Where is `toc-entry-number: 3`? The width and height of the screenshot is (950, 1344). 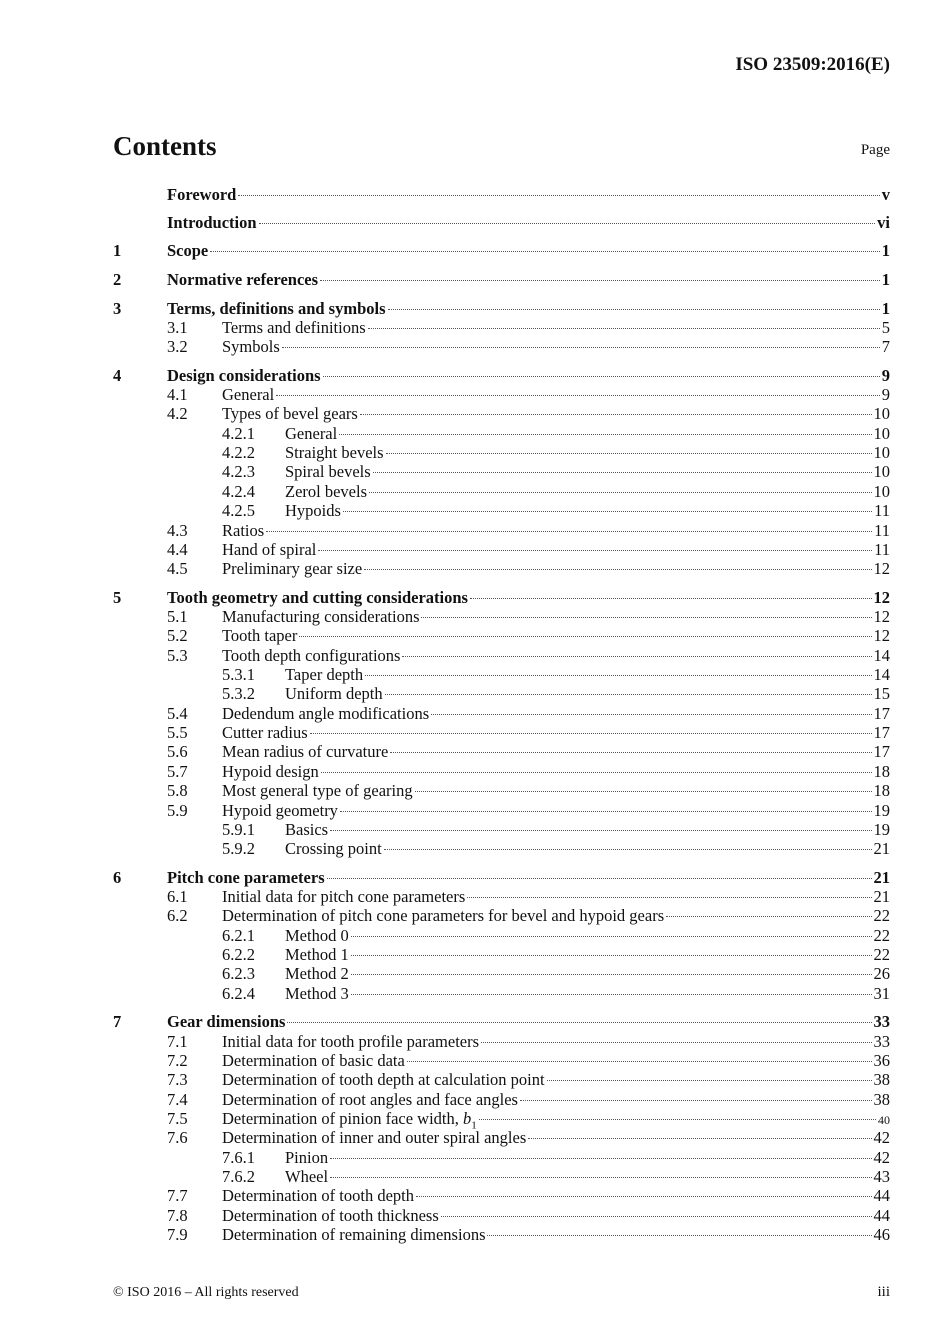 toc-entry-number: 3 is located at coordinates (117, 308).